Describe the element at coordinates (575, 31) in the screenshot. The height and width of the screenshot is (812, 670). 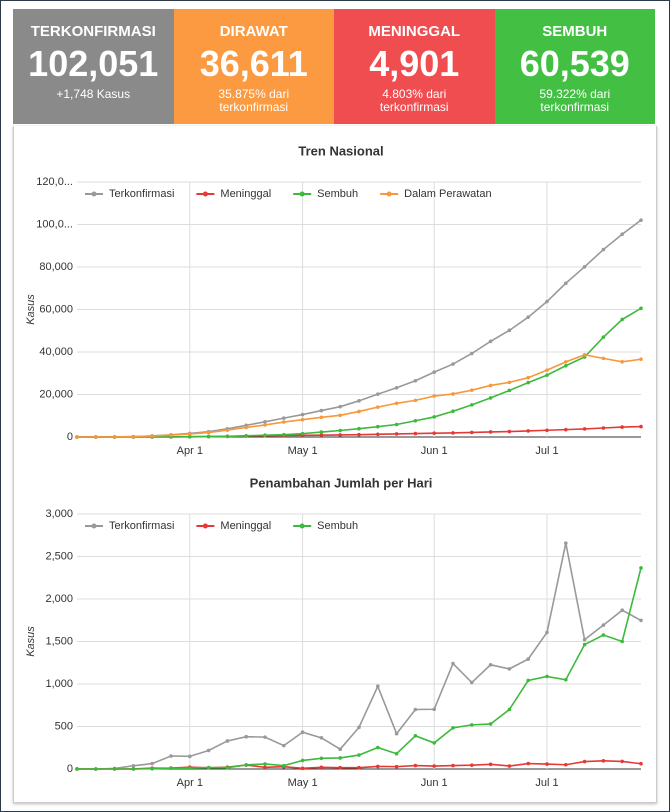
I see `card-title: SEMBUH` at that location.